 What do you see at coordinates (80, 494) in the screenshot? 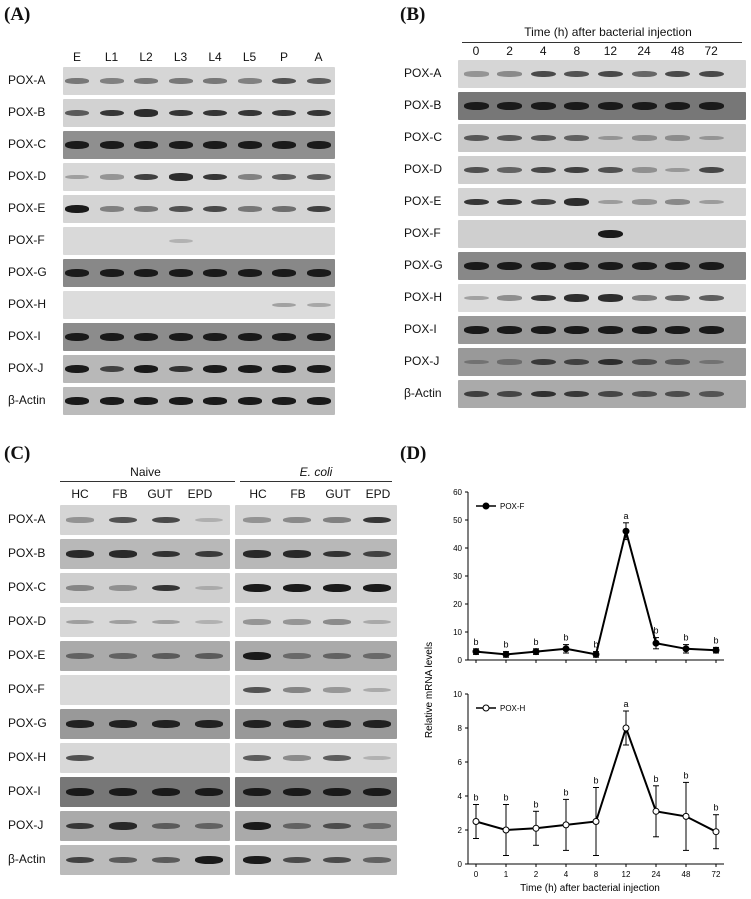
I see `lane-label-hc: HC` at bounding box center [80, 494].